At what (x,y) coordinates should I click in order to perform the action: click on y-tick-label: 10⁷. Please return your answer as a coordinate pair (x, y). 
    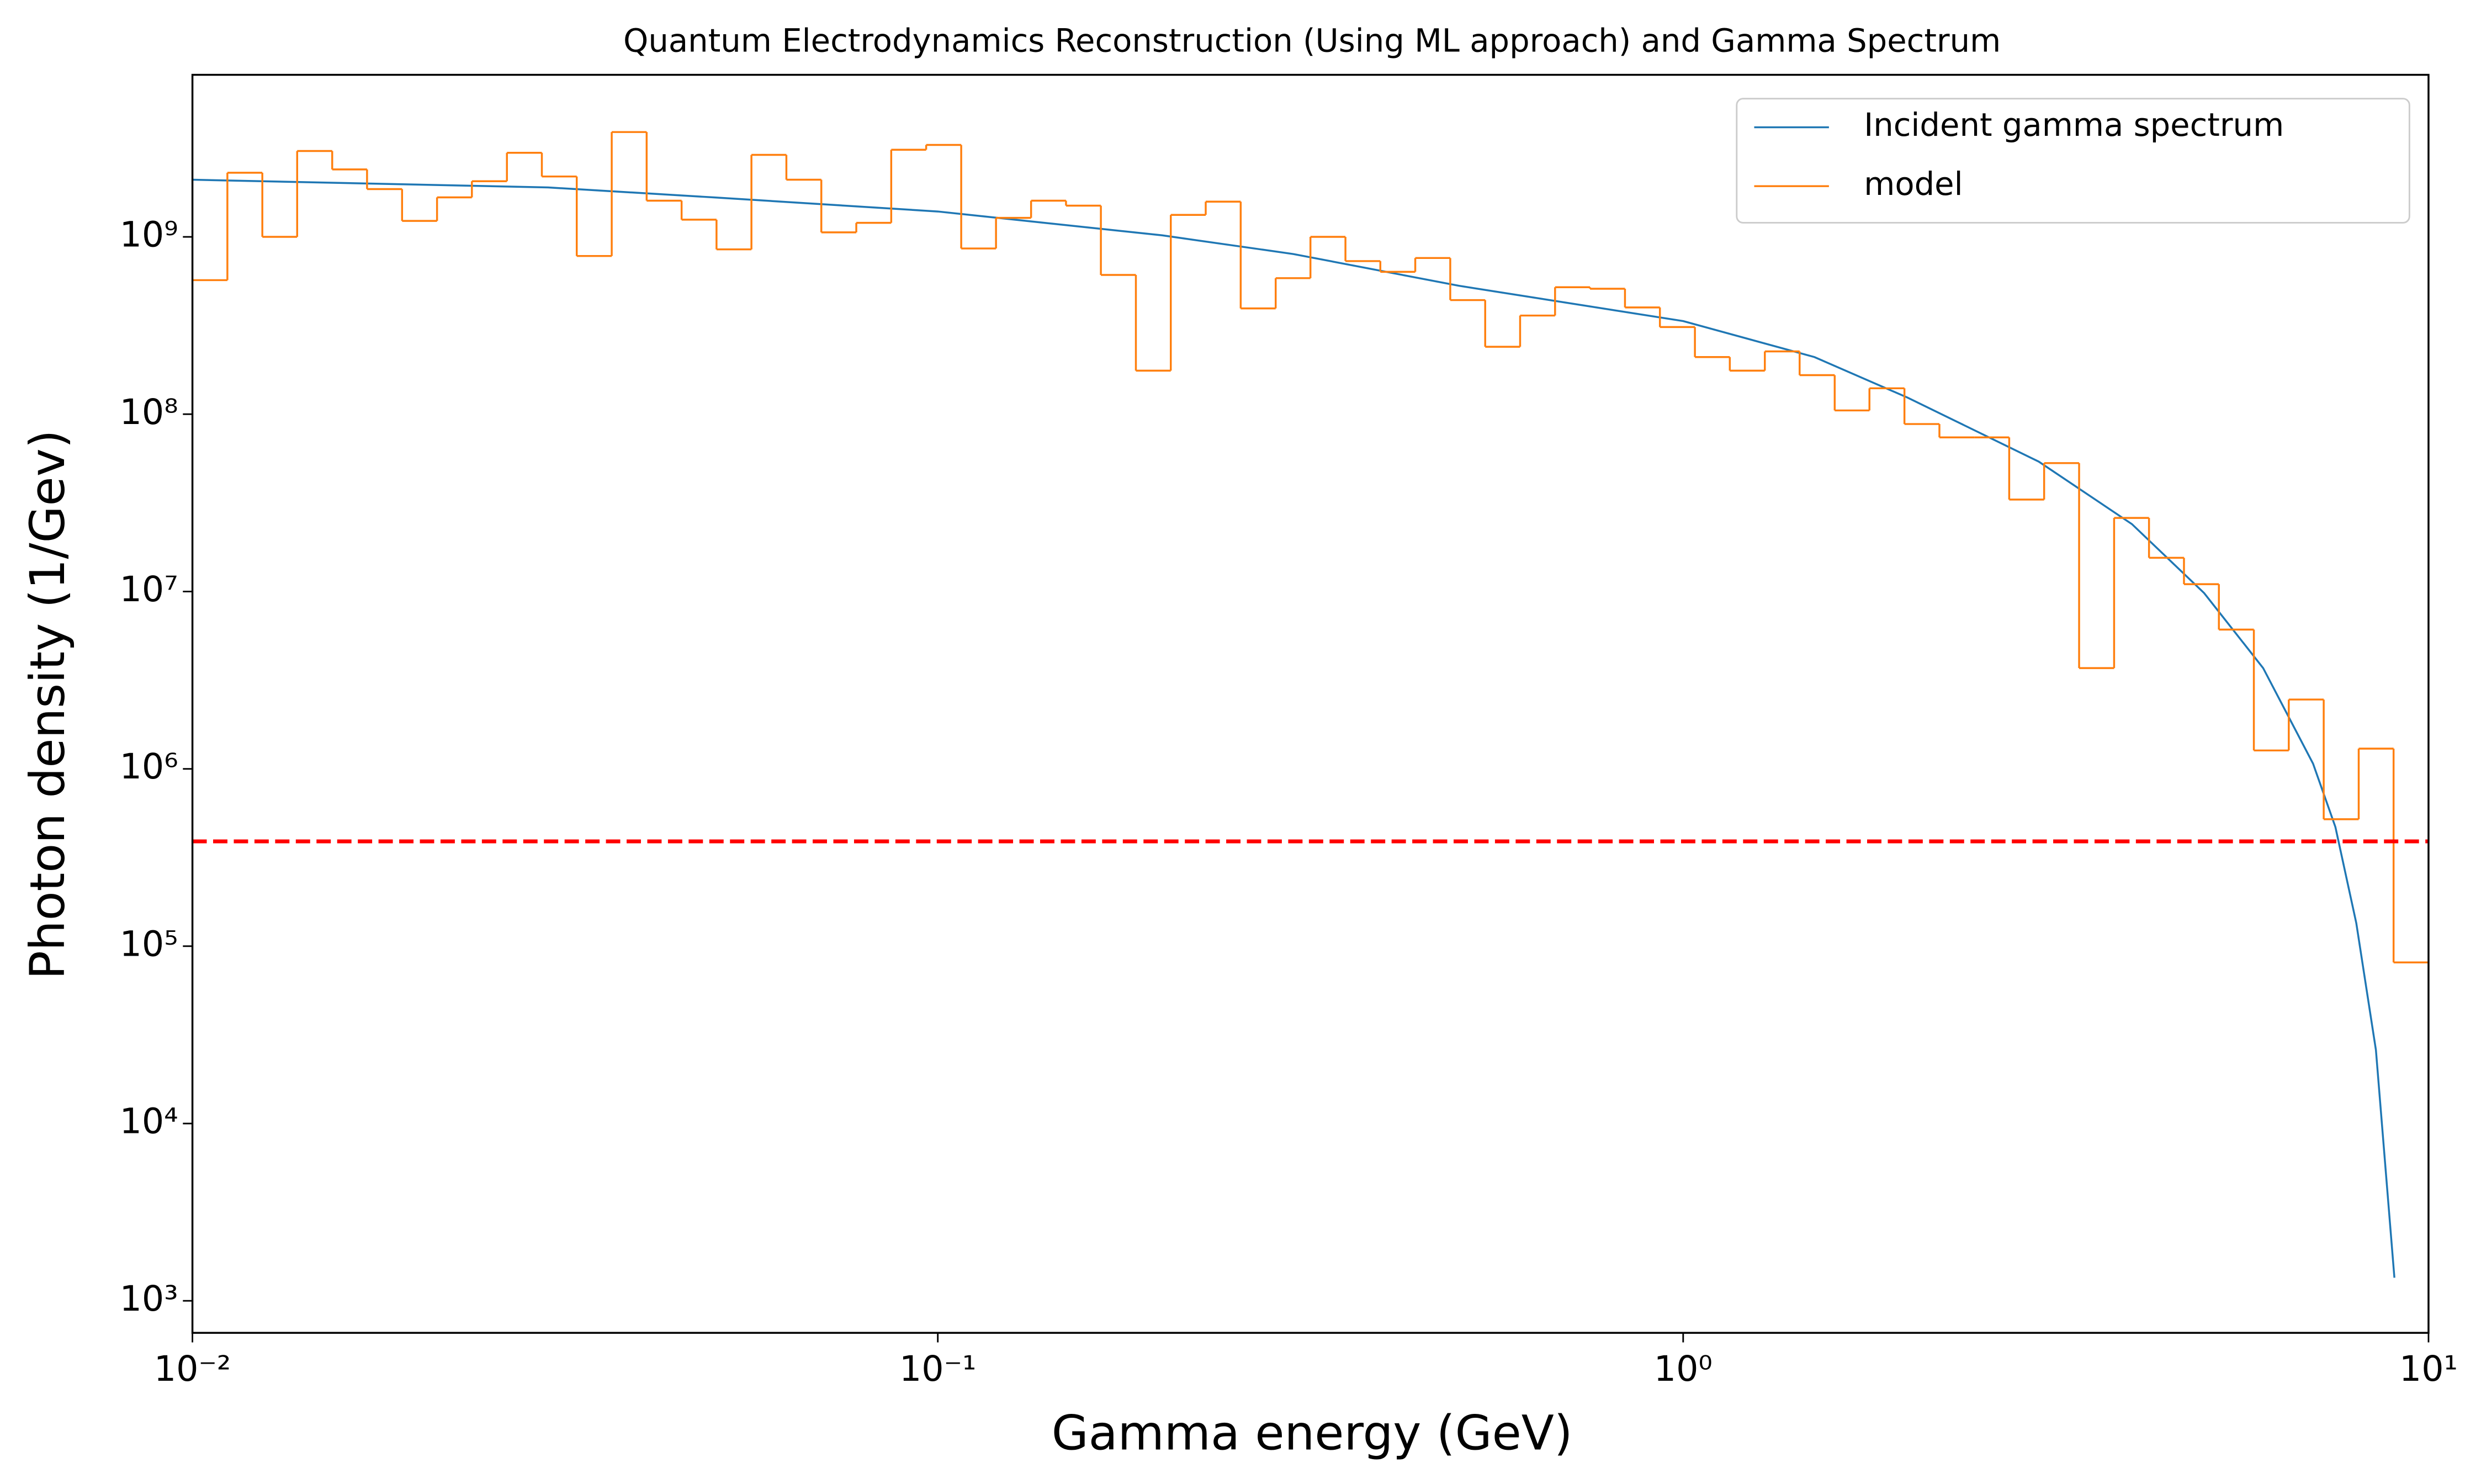
    Looking at the image, I should click on (149, 589).